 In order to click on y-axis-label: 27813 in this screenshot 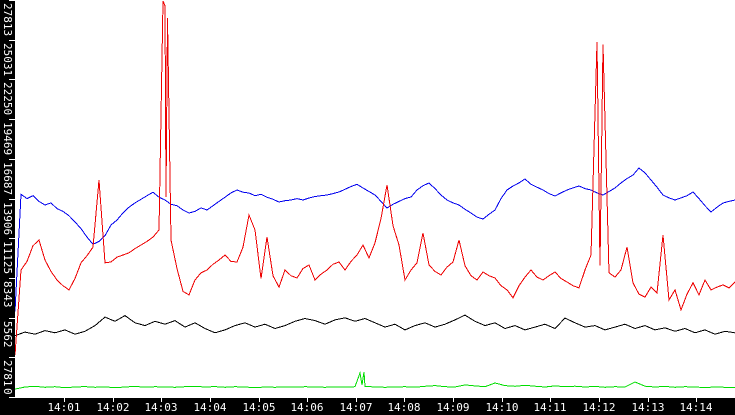, I will do `click(7, 20)`.